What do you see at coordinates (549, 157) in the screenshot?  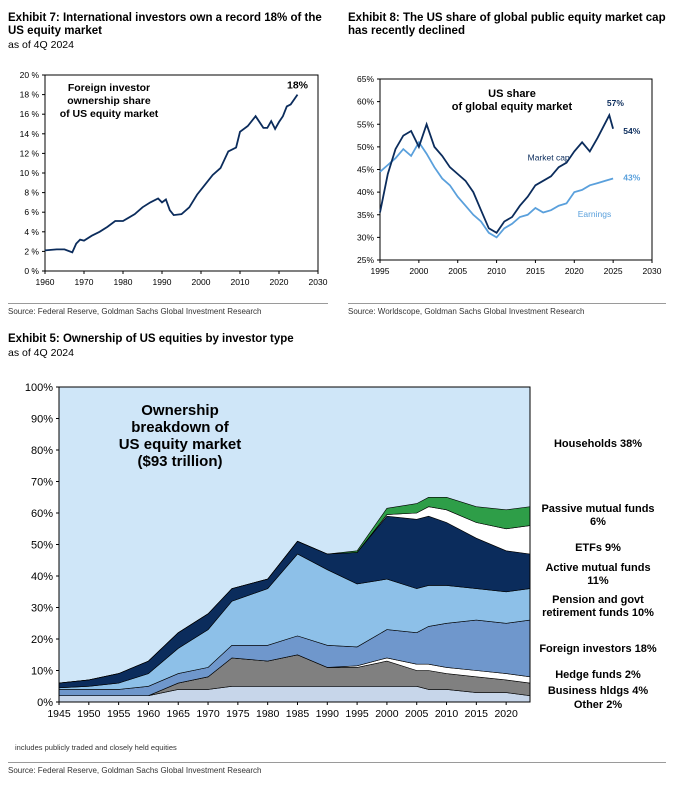 I see `market-cap-legend-label: Market cap` at bounding box center [549, 157].